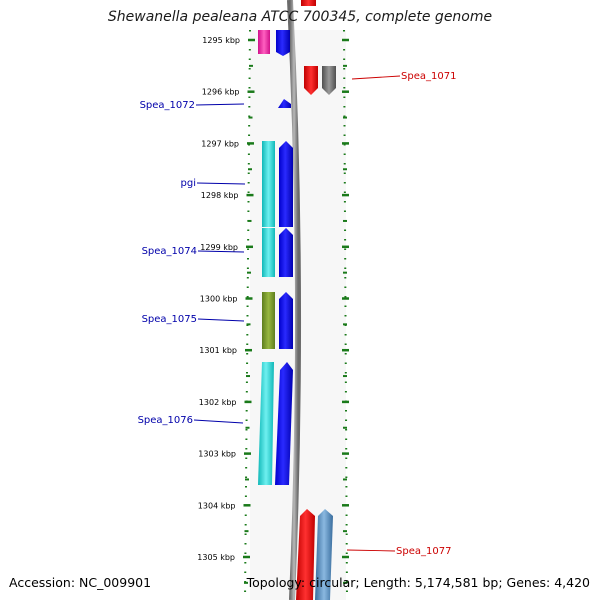 Image resolution: width=600 pixels, height=604 pixels. Describe the element at coordinates (428, 76) in the screenshot. I see `gene-label-right: Spea_1071` at that location.